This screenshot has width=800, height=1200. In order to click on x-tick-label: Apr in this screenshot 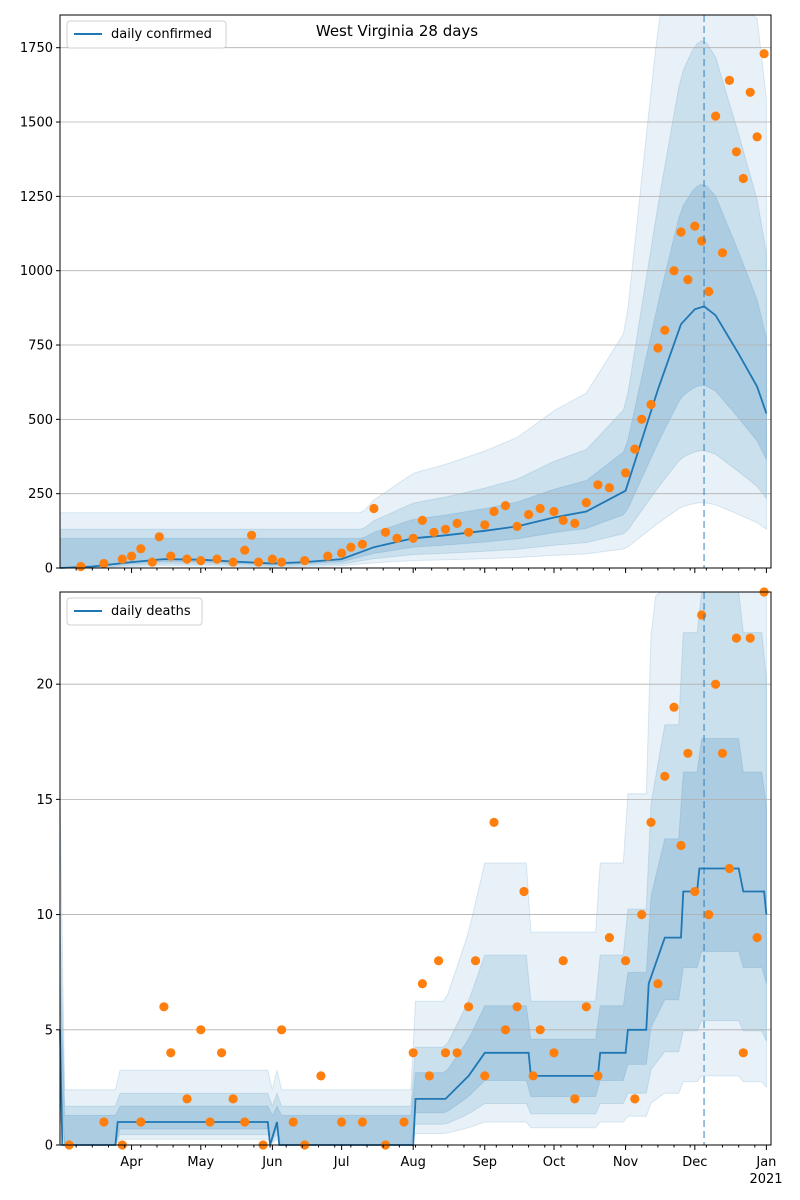, I will do `click(131, 1162)`.